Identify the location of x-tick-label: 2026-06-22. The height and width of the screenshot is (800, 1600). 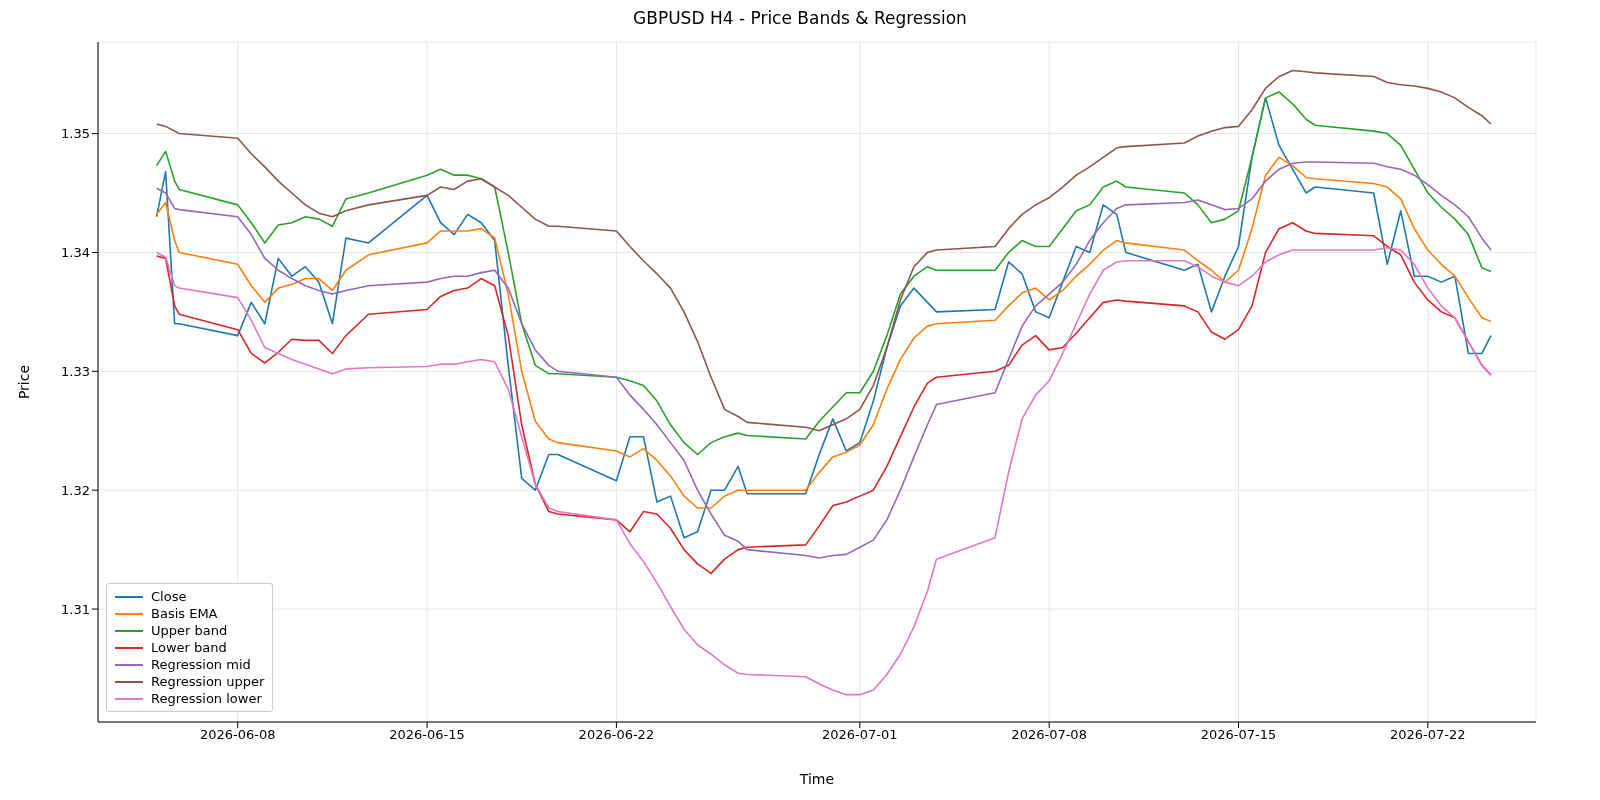
(616, 735).